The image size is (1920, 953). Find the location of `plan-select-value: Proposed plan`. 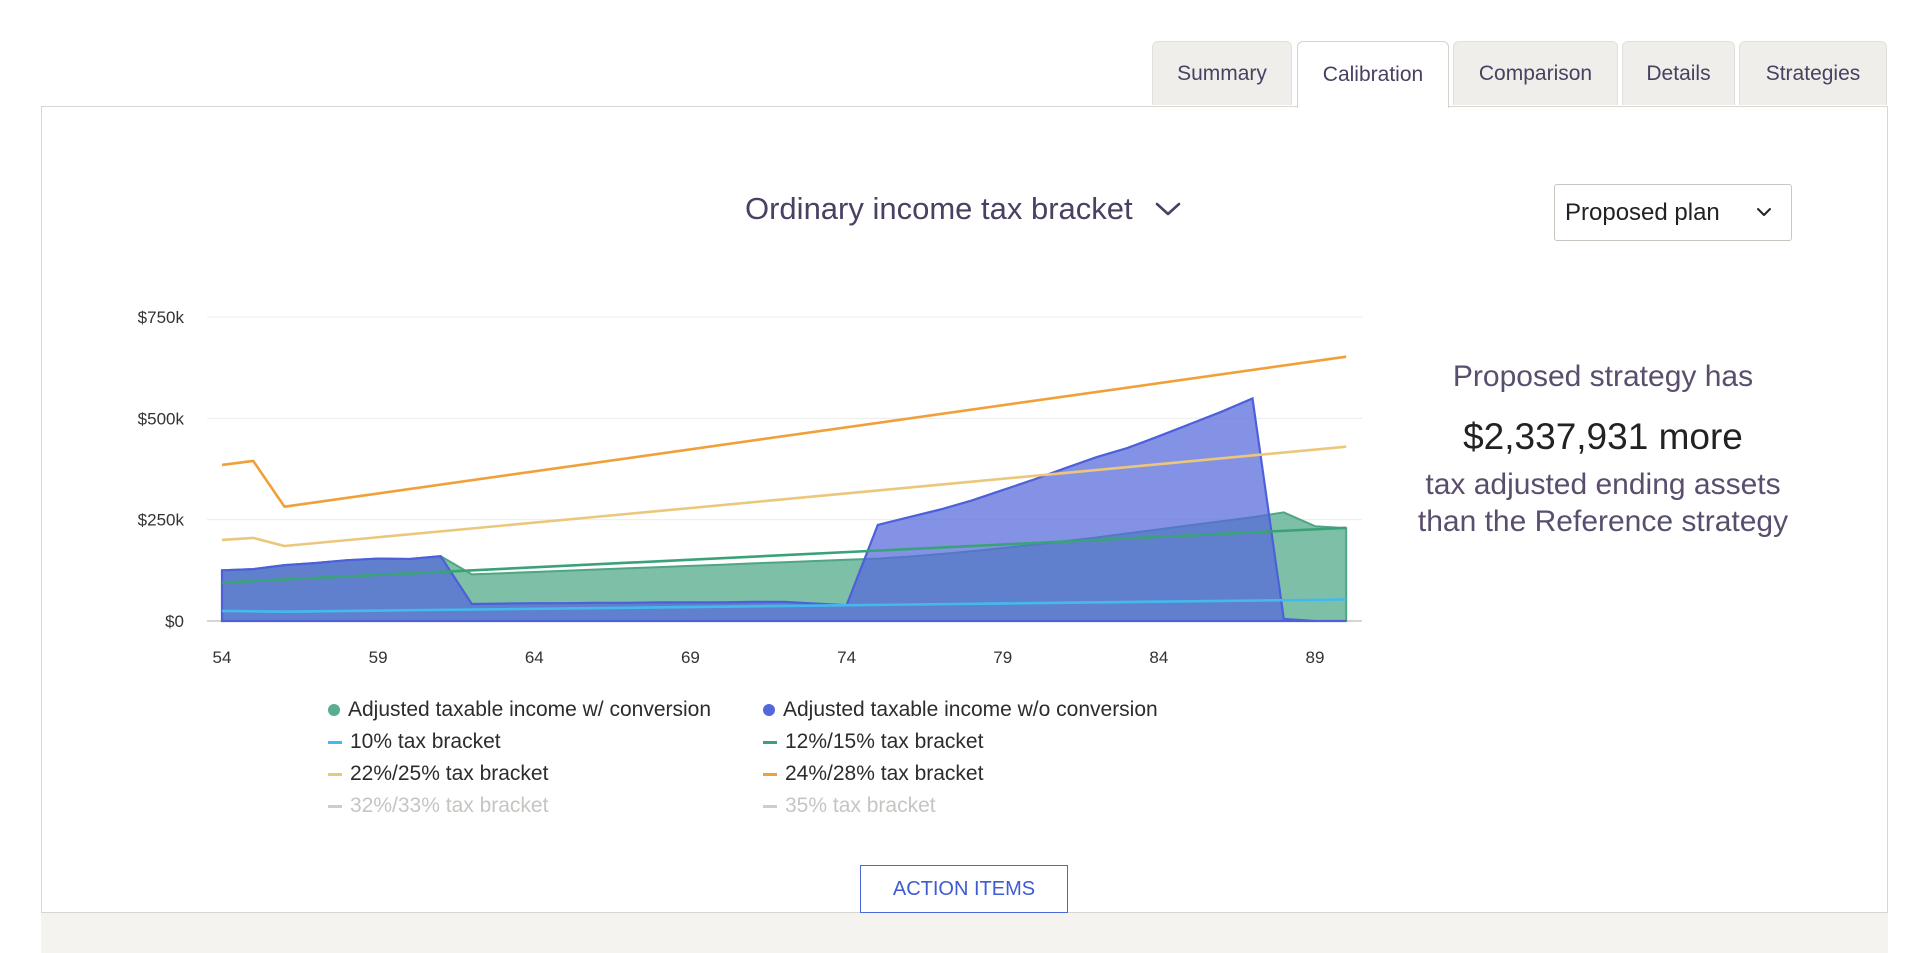

plan-select-value: Proposed plan is located at coordinates (1642, 212).